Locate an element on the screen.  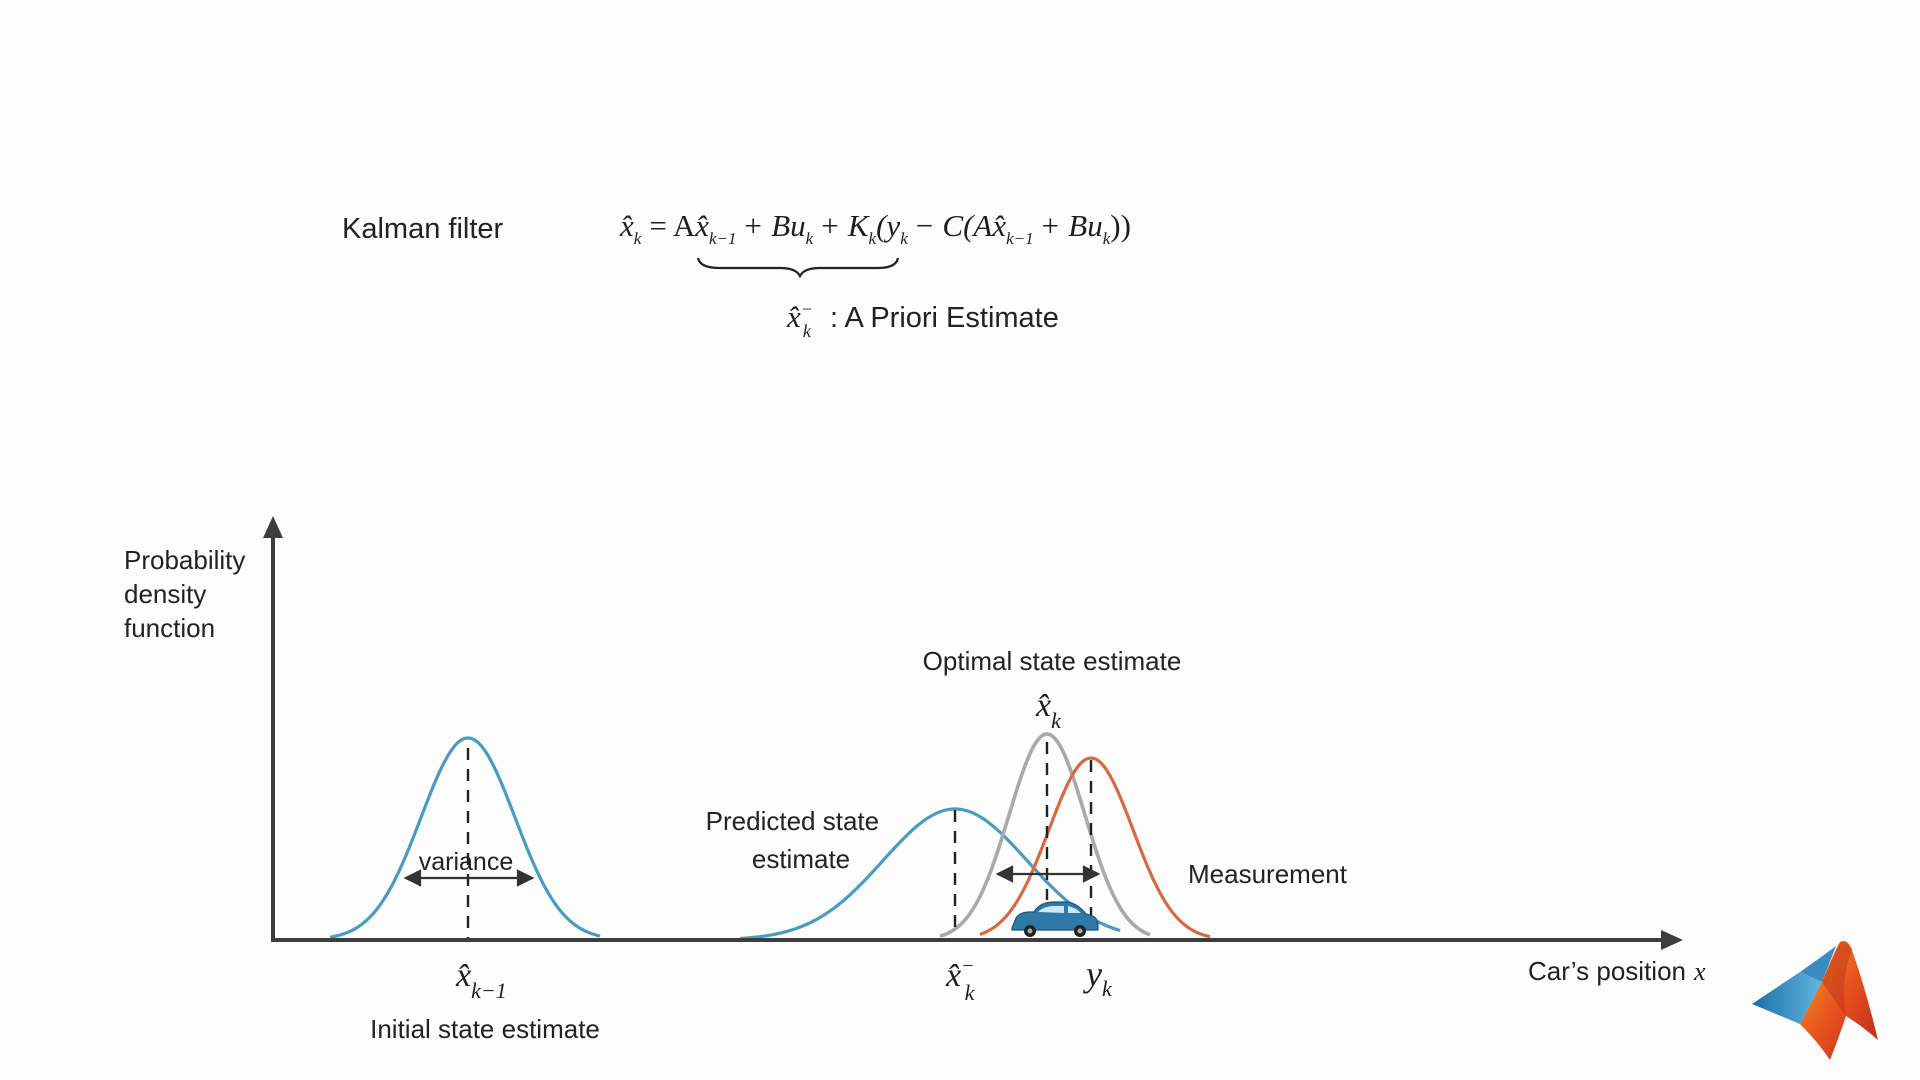
kalman-equation: x̂k = Ax̂k−1 + Buk + Kk(yk − C(Ax̂k−1 + Buk)) is located at coordinates (875, 228).